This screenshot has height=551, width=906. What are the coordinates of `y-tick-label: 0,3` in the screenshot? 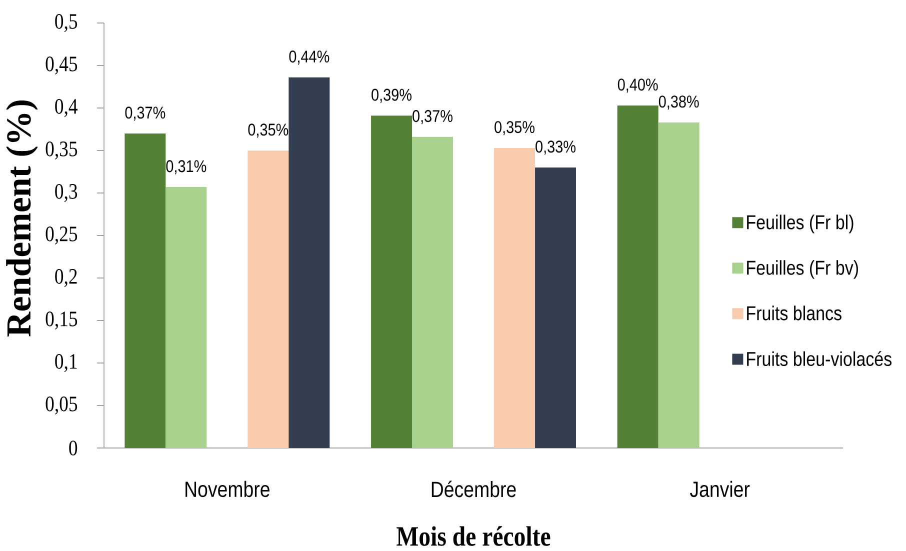 It's located at (66, 193).